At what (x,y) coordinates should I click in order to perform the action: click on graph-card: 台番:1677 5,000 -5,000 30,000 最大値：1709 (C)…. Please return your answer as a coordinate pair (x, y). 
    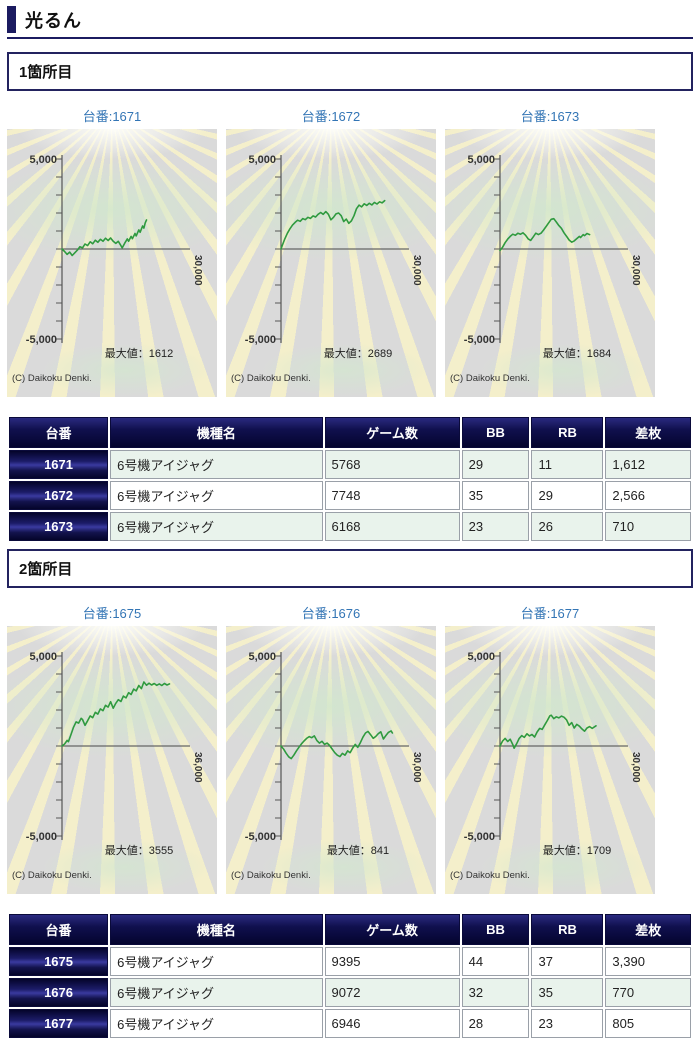
    Looking at the image, I should click on (550, 748).